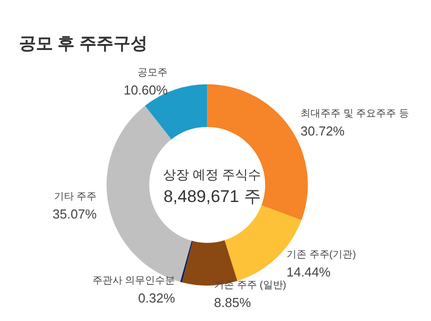 The image size is (431, 321). What do you see at coordinates (321, 254) in the screenshot?
I see `slice-label: 기존 주주(기관)` at bounding box center [321, 254].